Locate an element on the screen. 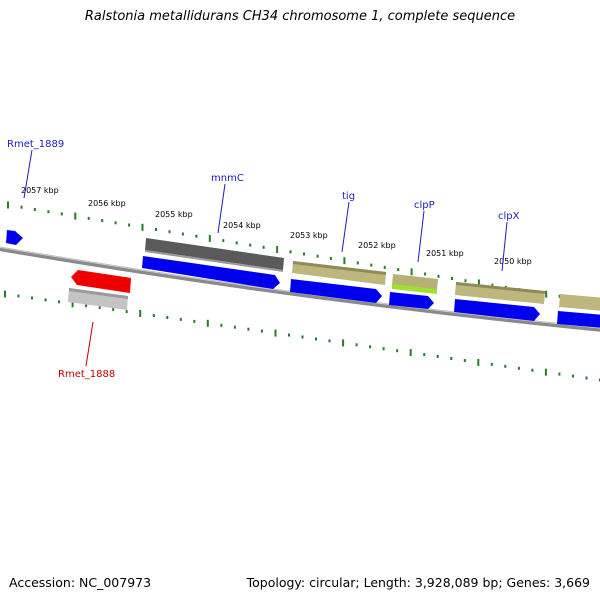 This screenshot has width=600, height=600. gene-label-rmet1889: Rmet_1889 is located at coordinates (35, 144).